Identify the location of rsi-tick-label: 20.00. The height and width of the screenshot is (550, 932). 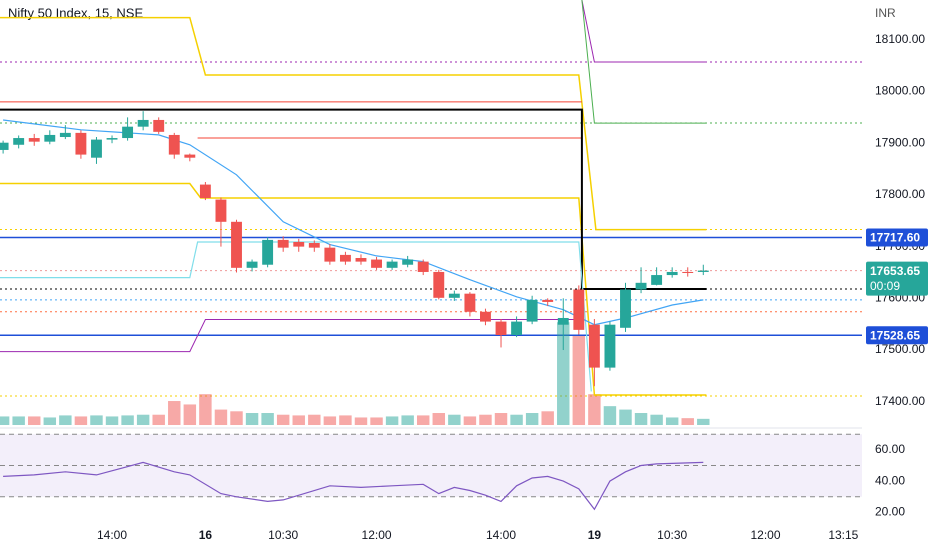
(890, 512).